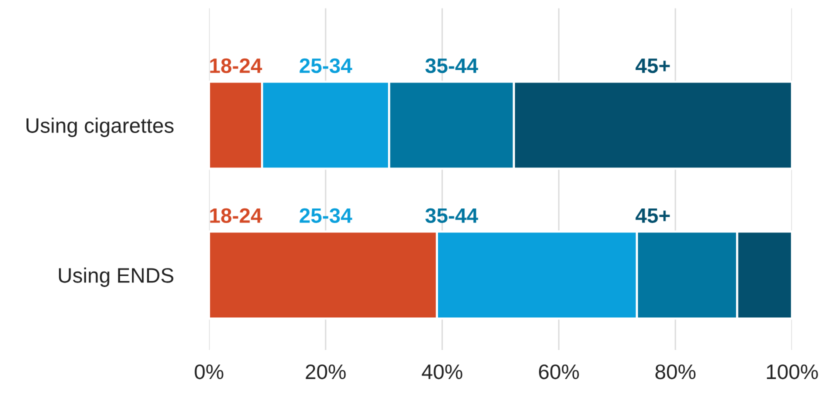  Describe the element at coordinates (100, 128) in the screenshot. I see `y-tick-label: Using cigarettes` at that location.